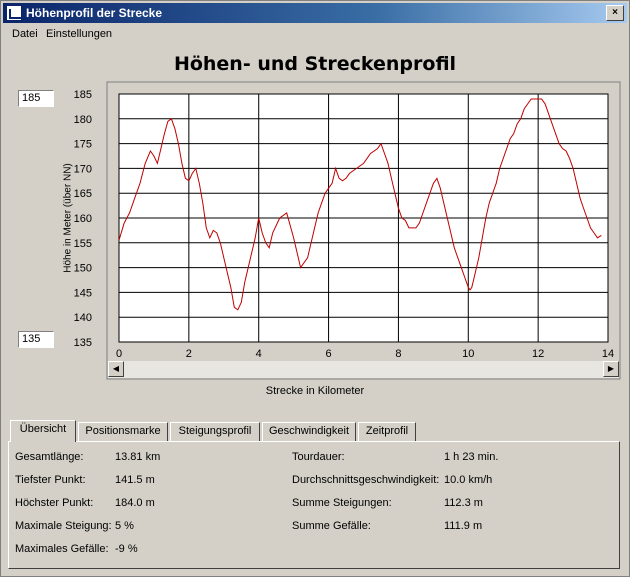  I want to click on y-tick-label: 160, so click(83, 219).